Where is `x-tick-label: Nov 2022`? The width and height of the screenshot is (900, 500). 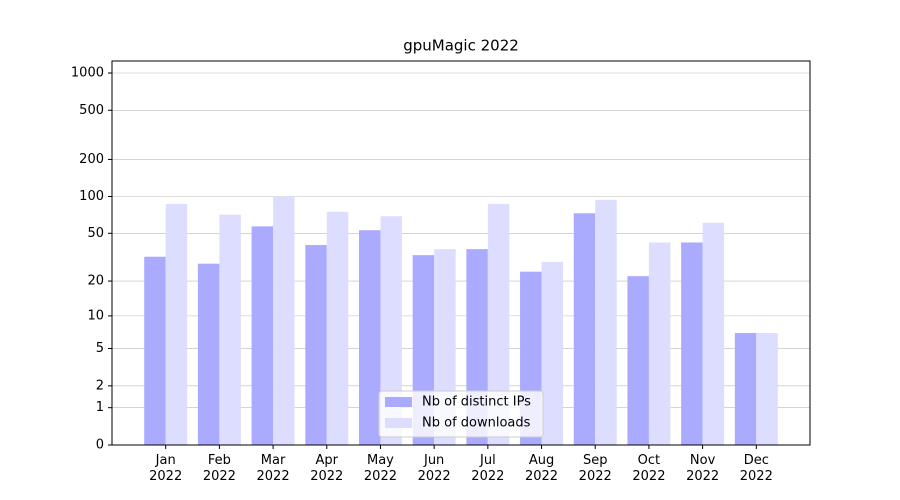
x-tick-label: Nov 2022 is located at coordinates (703, 468).